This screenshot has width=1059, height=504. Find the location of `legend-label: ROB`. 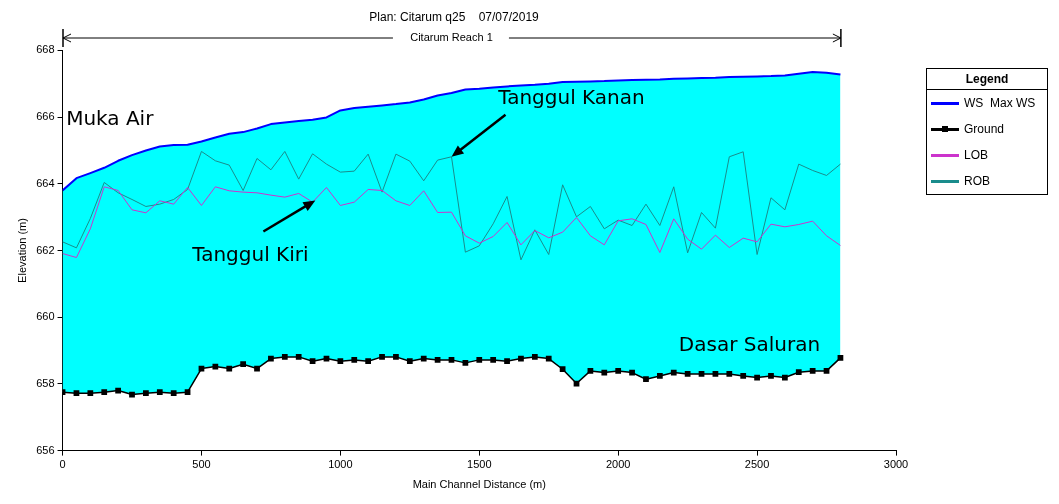

legend-label: ROB is located at coordinates (977, 181).